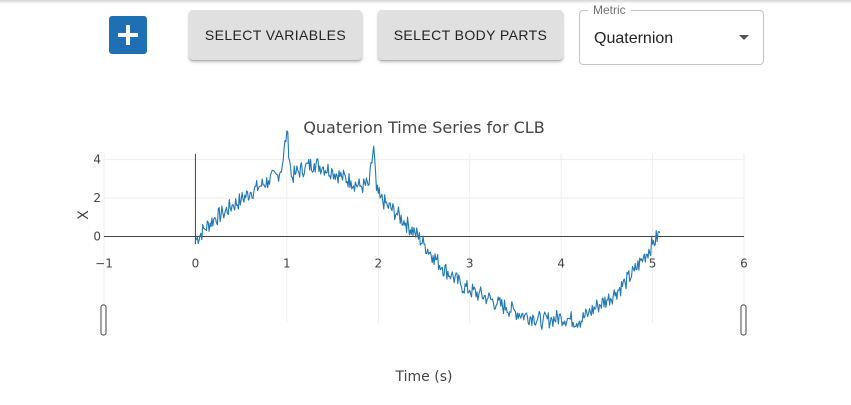  I want to click on select-body-parts-label: SELECT BODY PARTS, so click(470, 35).